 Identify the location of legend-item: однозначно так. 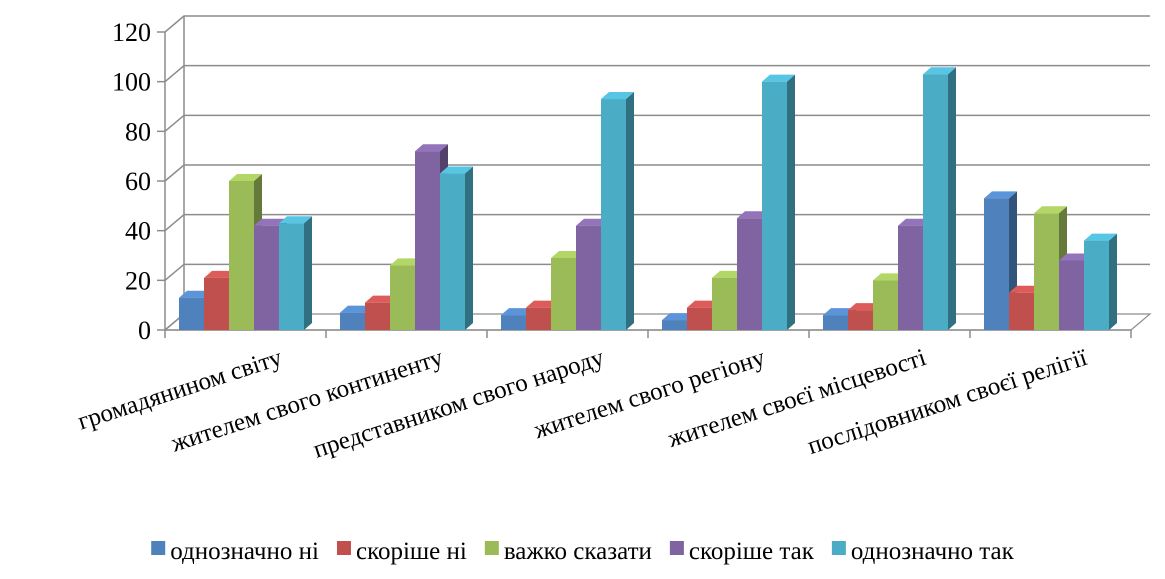
(923, 551).